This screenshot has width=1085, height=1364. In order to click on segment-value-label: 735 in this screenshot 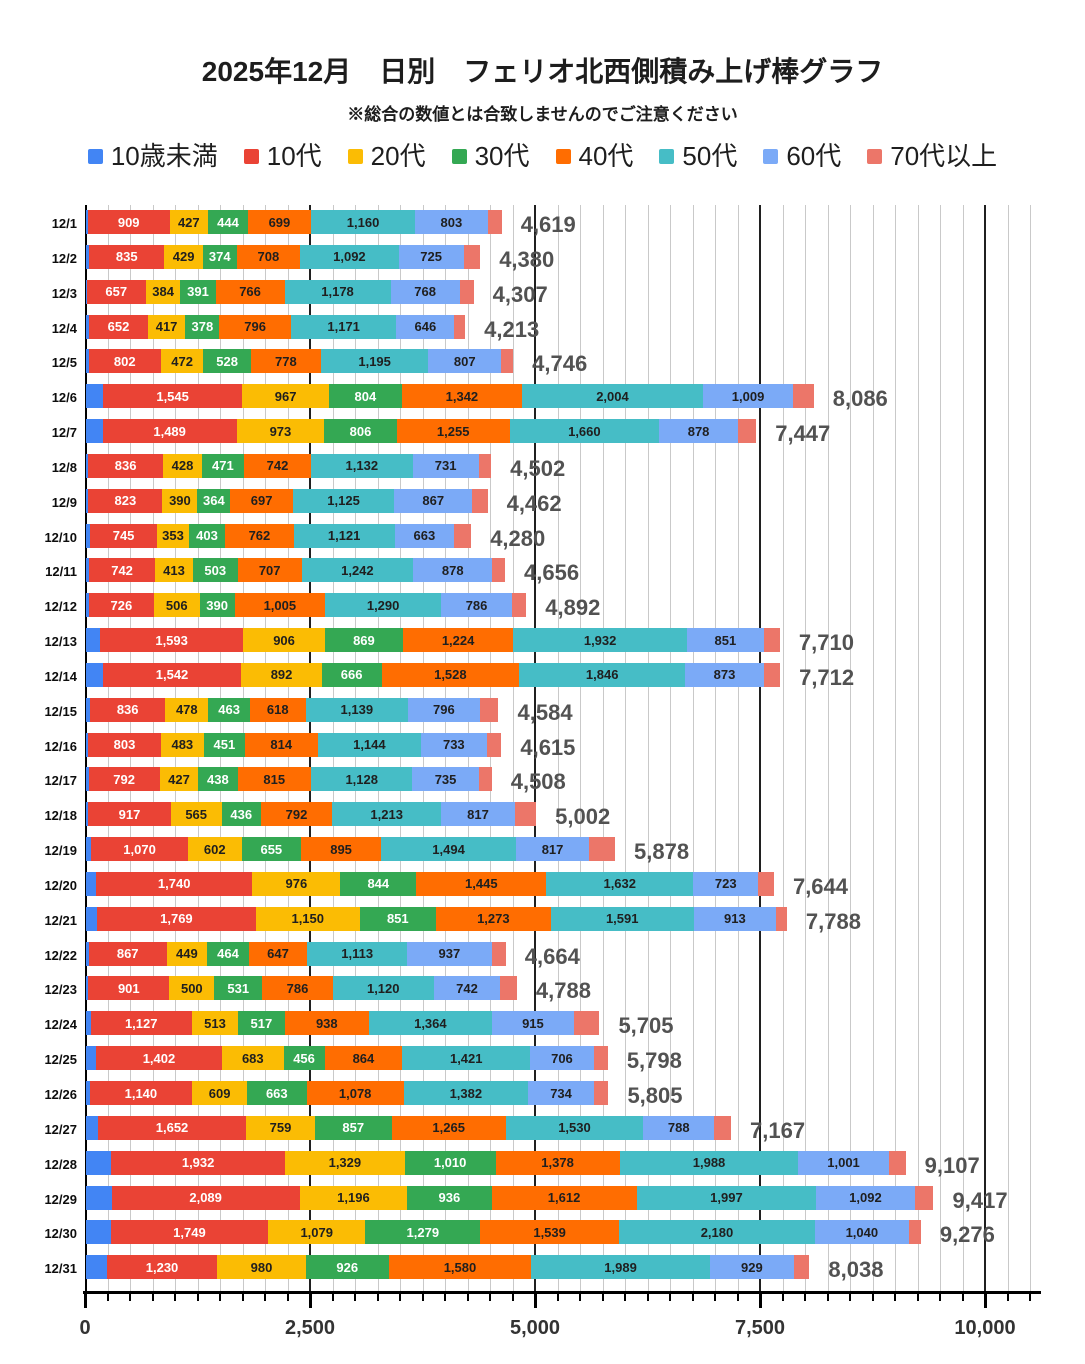, I will do `click(445, 779)`.